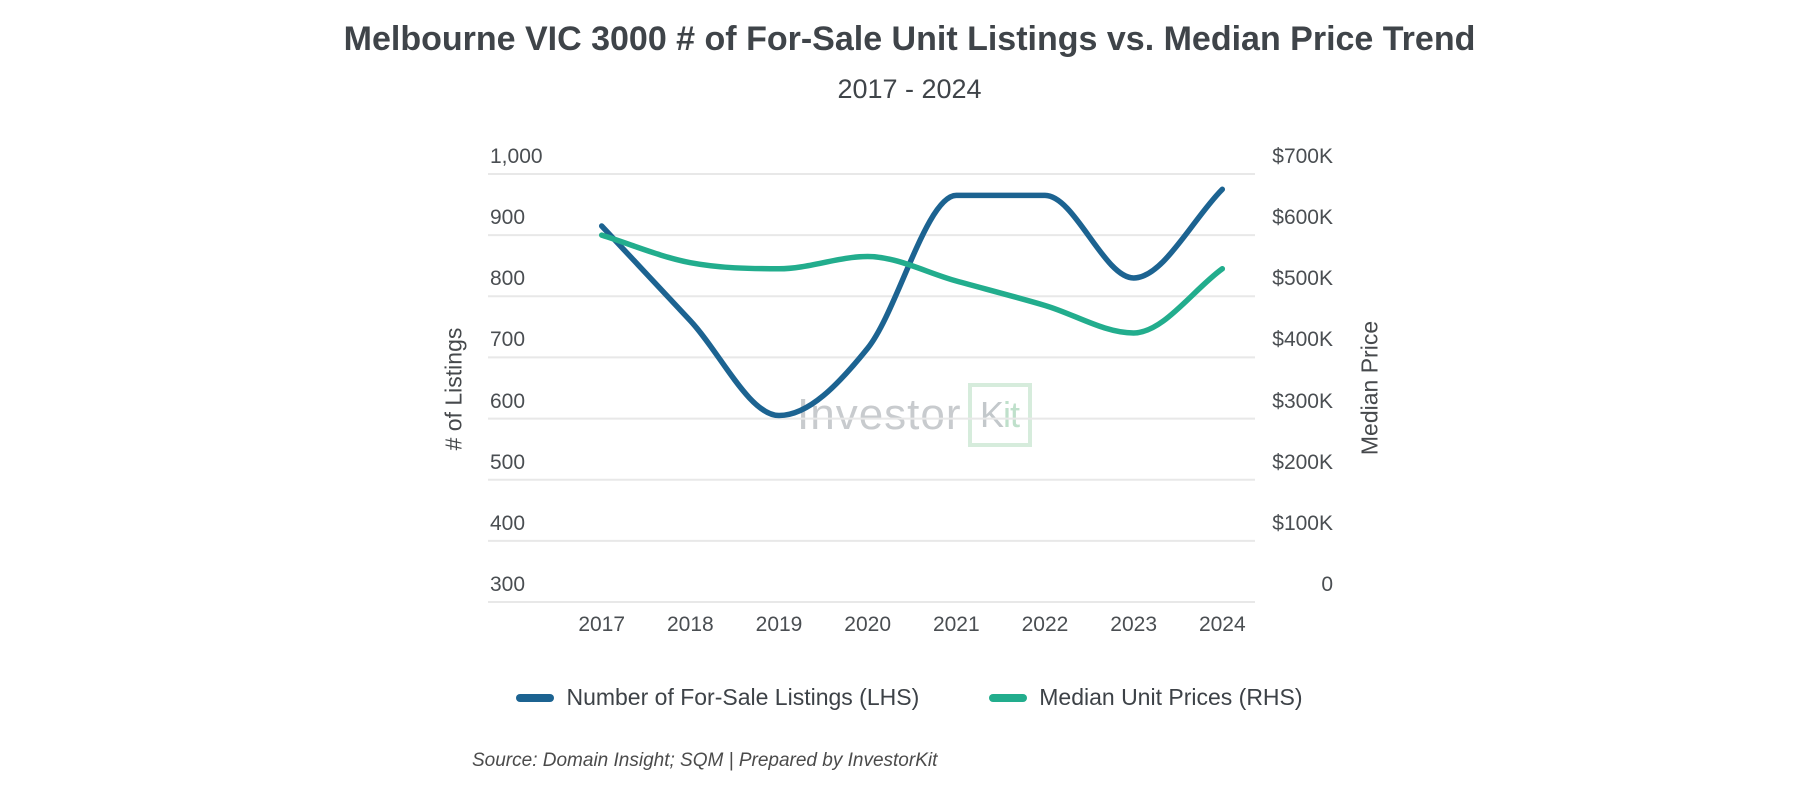 The width and height of the screenshot is (1819, 803). I want to click on watermark-k-letter: K, so click(992, 414).